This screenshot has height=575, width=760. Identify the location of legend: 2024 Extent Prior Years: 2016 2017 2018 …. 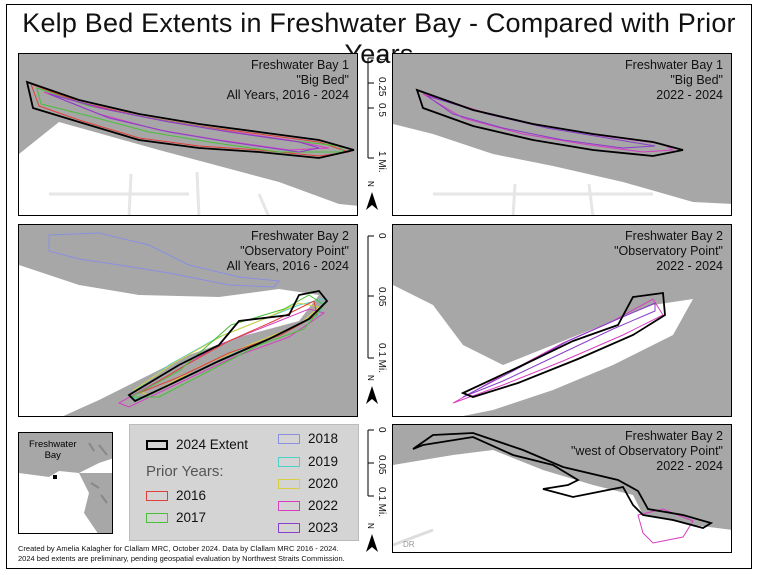
(244, 482).